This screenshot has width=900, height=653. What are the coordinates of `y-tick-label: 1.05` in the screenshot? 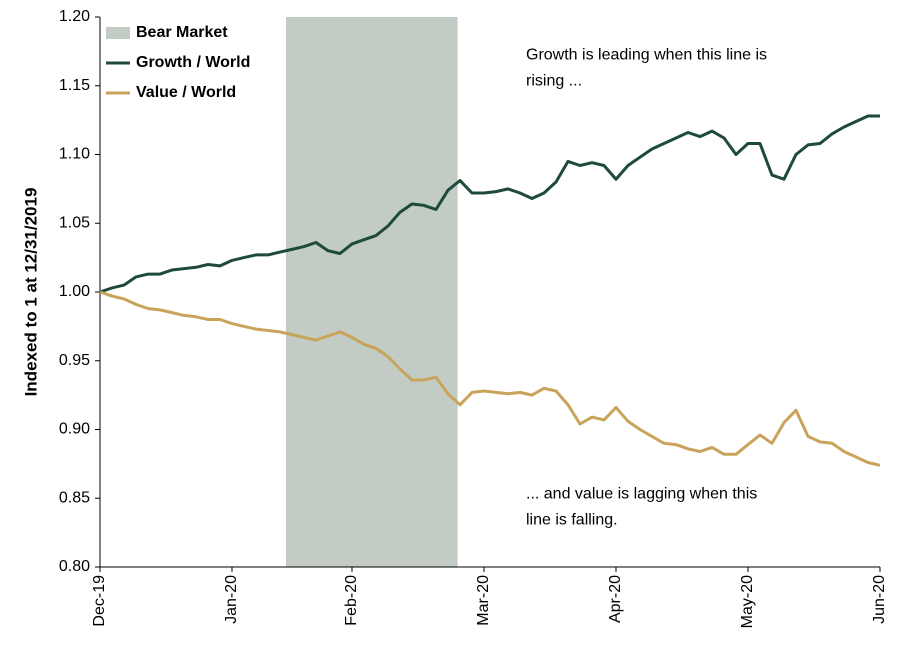 It's located at (74, 222).